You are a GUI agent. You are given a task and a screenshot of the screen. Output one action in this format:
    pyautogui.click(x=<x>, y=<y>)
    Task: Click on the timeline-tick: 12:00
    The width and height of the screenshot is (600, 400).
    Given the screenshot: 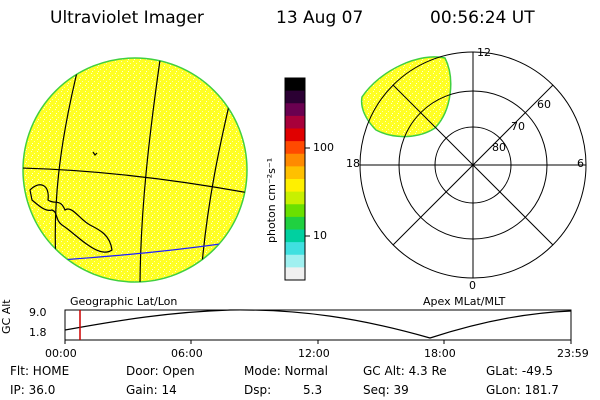 What is the action you would take?
    pyautogui.click(x=314, y=353)
    